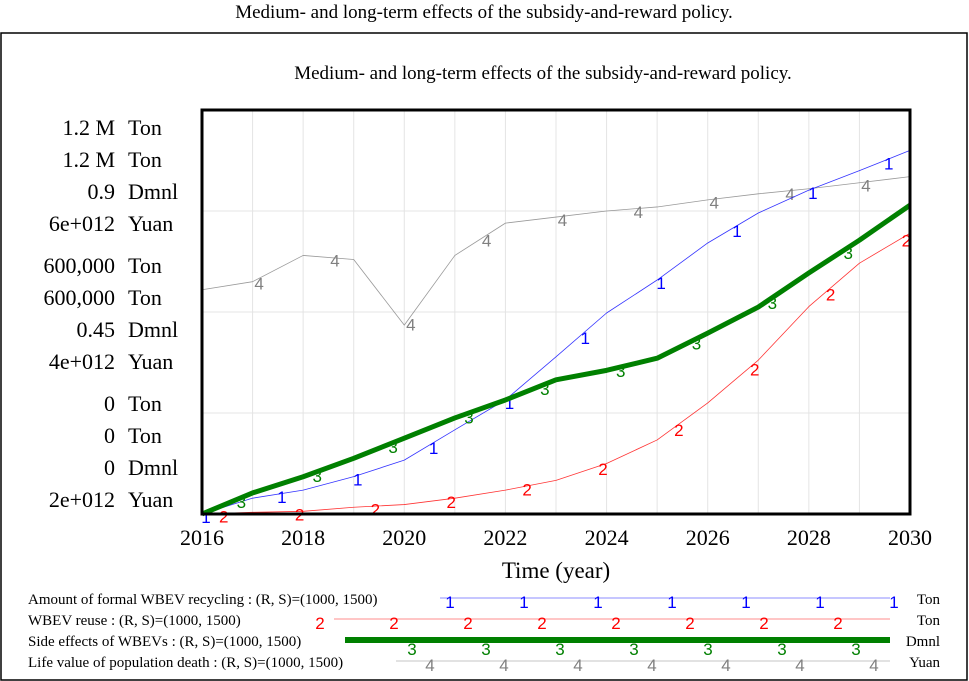 The height and width of the screenshot is (681, 969). What do you see at coordinates (556, 570) in the screenshot?
I see `x-axis-title: Time (year)` at bounding box center [556, 570].